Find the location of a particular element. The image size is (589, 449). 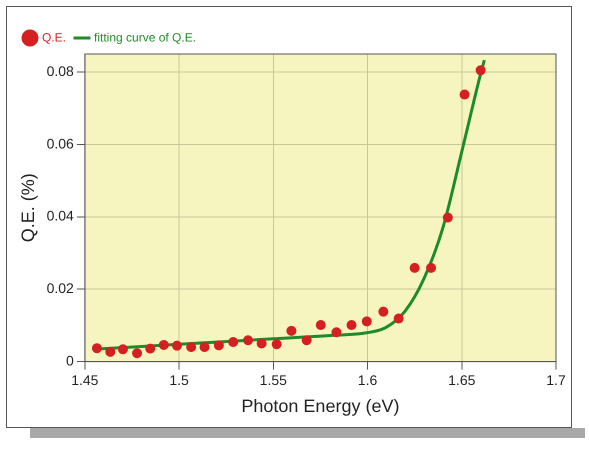

y-tick-label: 0.06 is located at coordinates (60, 143).